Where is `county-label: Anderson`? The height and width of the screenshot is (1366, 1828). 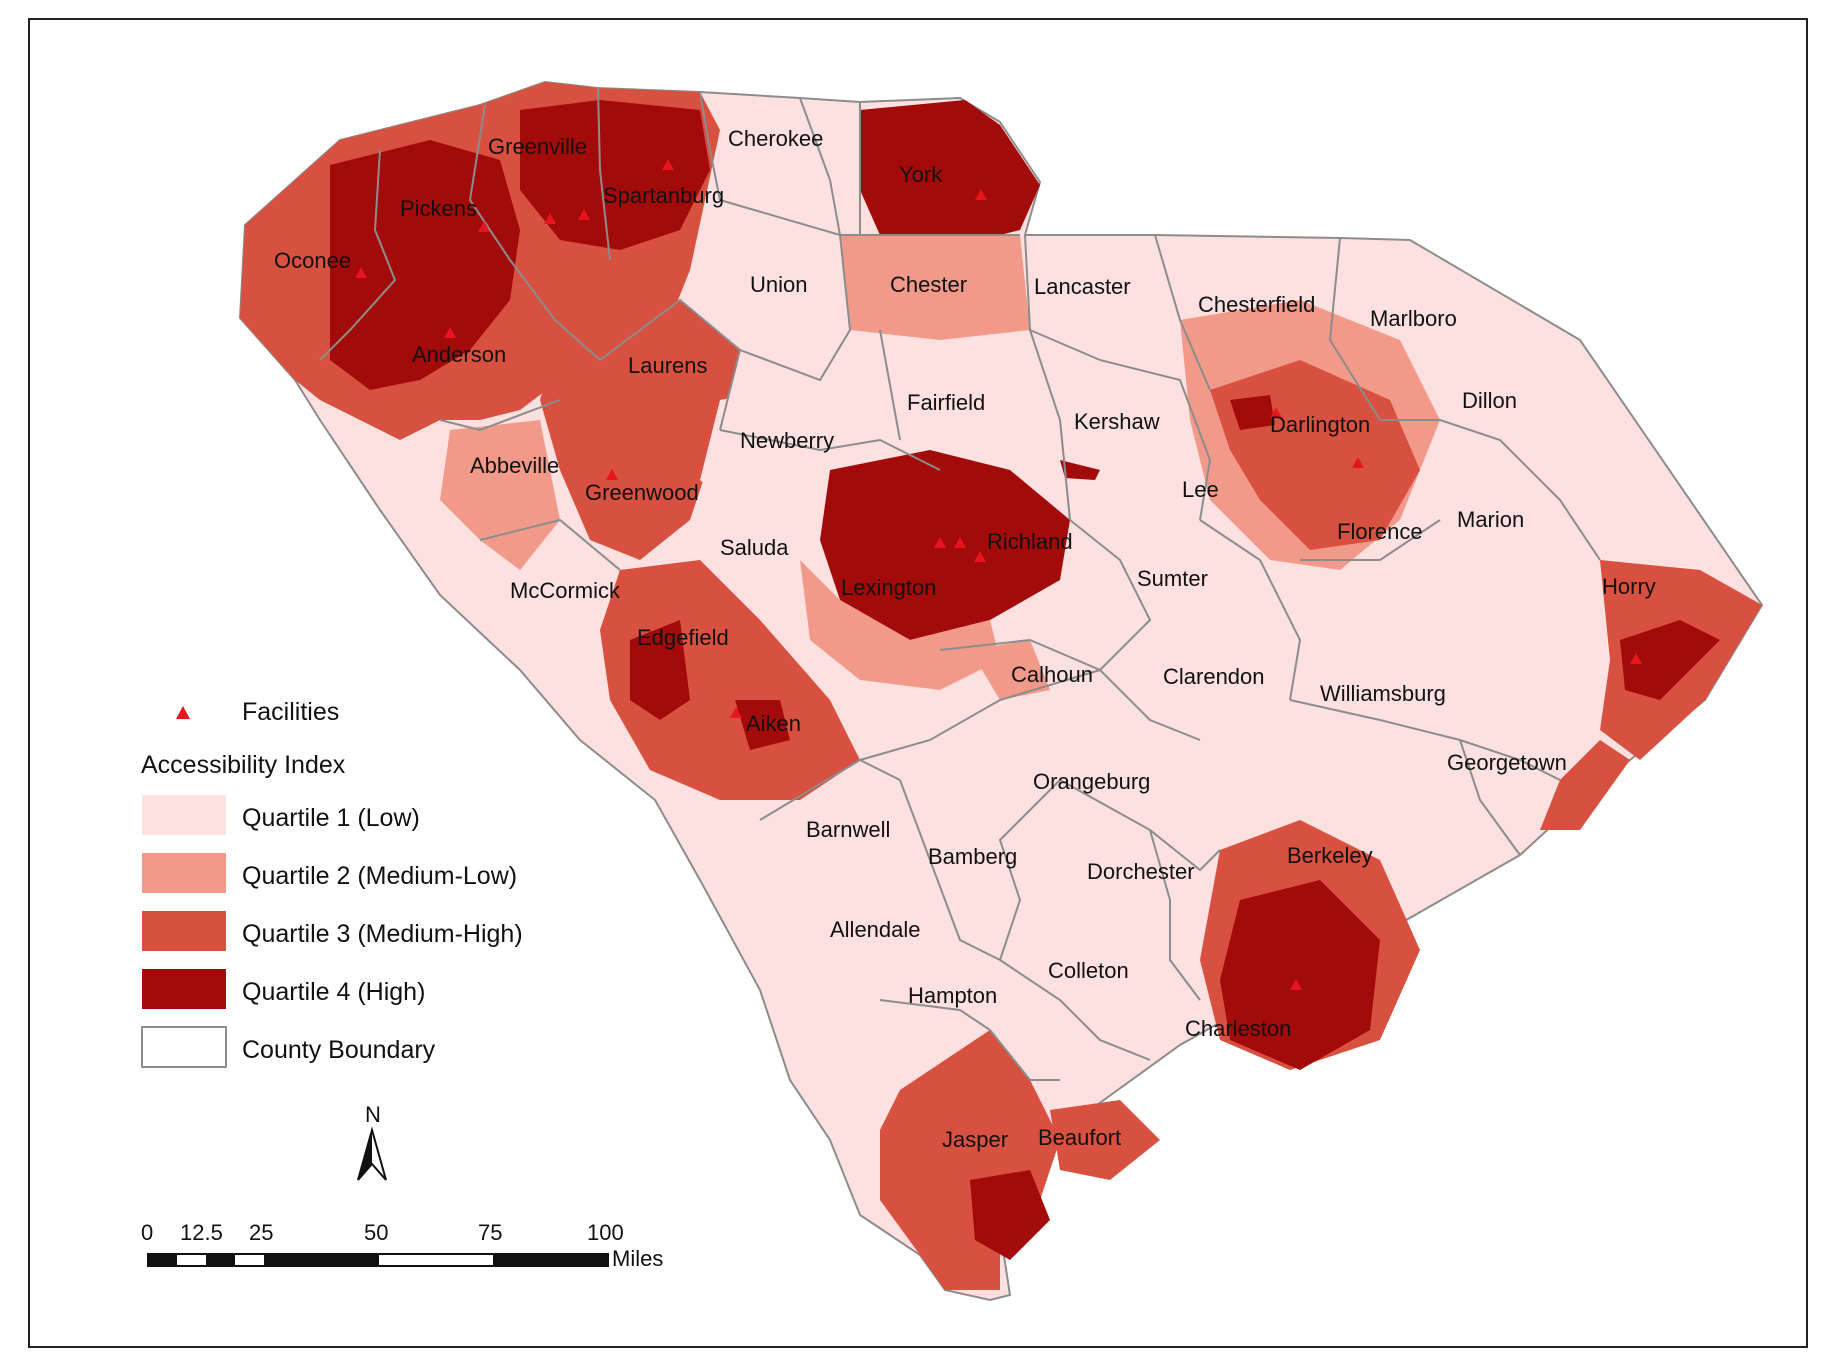 county-label: Anderson is located at coordinates (459, 354).